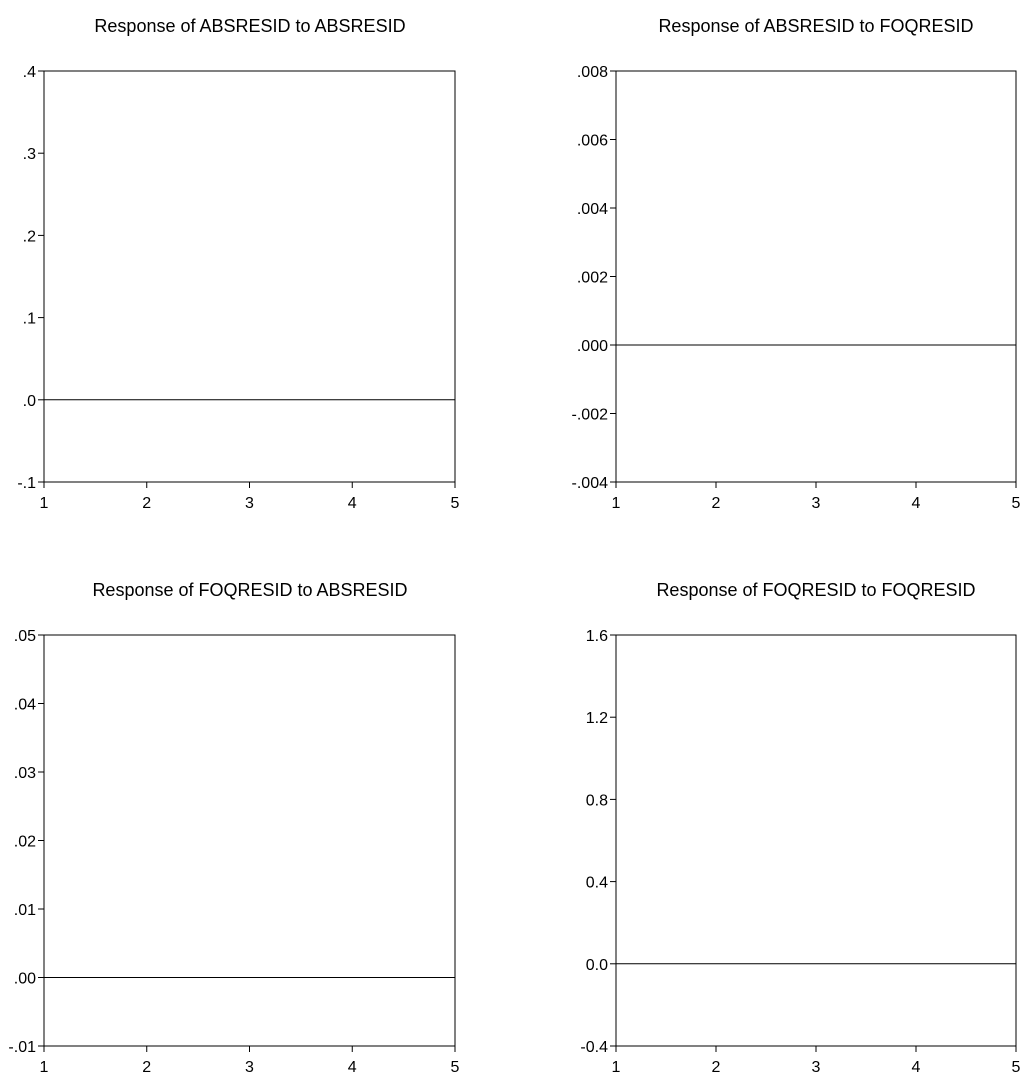  What do you see at coordinates (25, 910) in the screenshot?
I see `y-tick-label: .01` at bounding box center [25, 910].